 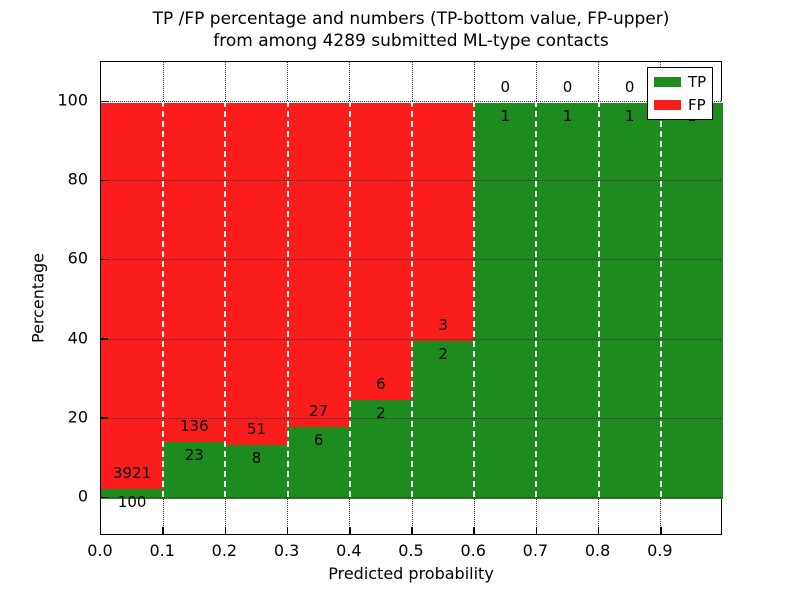 What do you see at coordinates (660, 550) in the screenshot?
I see `x-tick-label: 0.9` at bounding box center [660, 550].